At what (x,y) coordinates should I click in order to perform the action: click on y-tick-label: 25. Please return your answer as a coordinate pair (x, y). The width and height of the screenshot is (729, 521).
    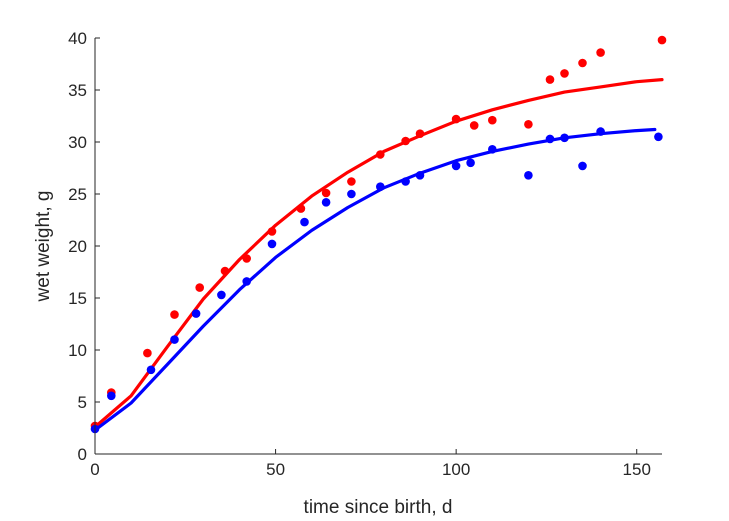
    Looking at the image, I should click on (77, 194).